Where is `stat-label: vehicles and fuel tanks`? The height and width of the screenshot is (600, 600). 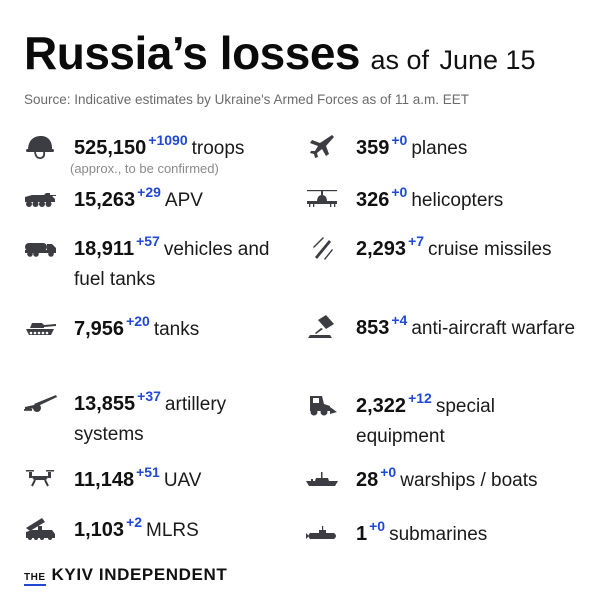
stat-label: vehicles and fuel tanks is located at coordinates (172, 264).